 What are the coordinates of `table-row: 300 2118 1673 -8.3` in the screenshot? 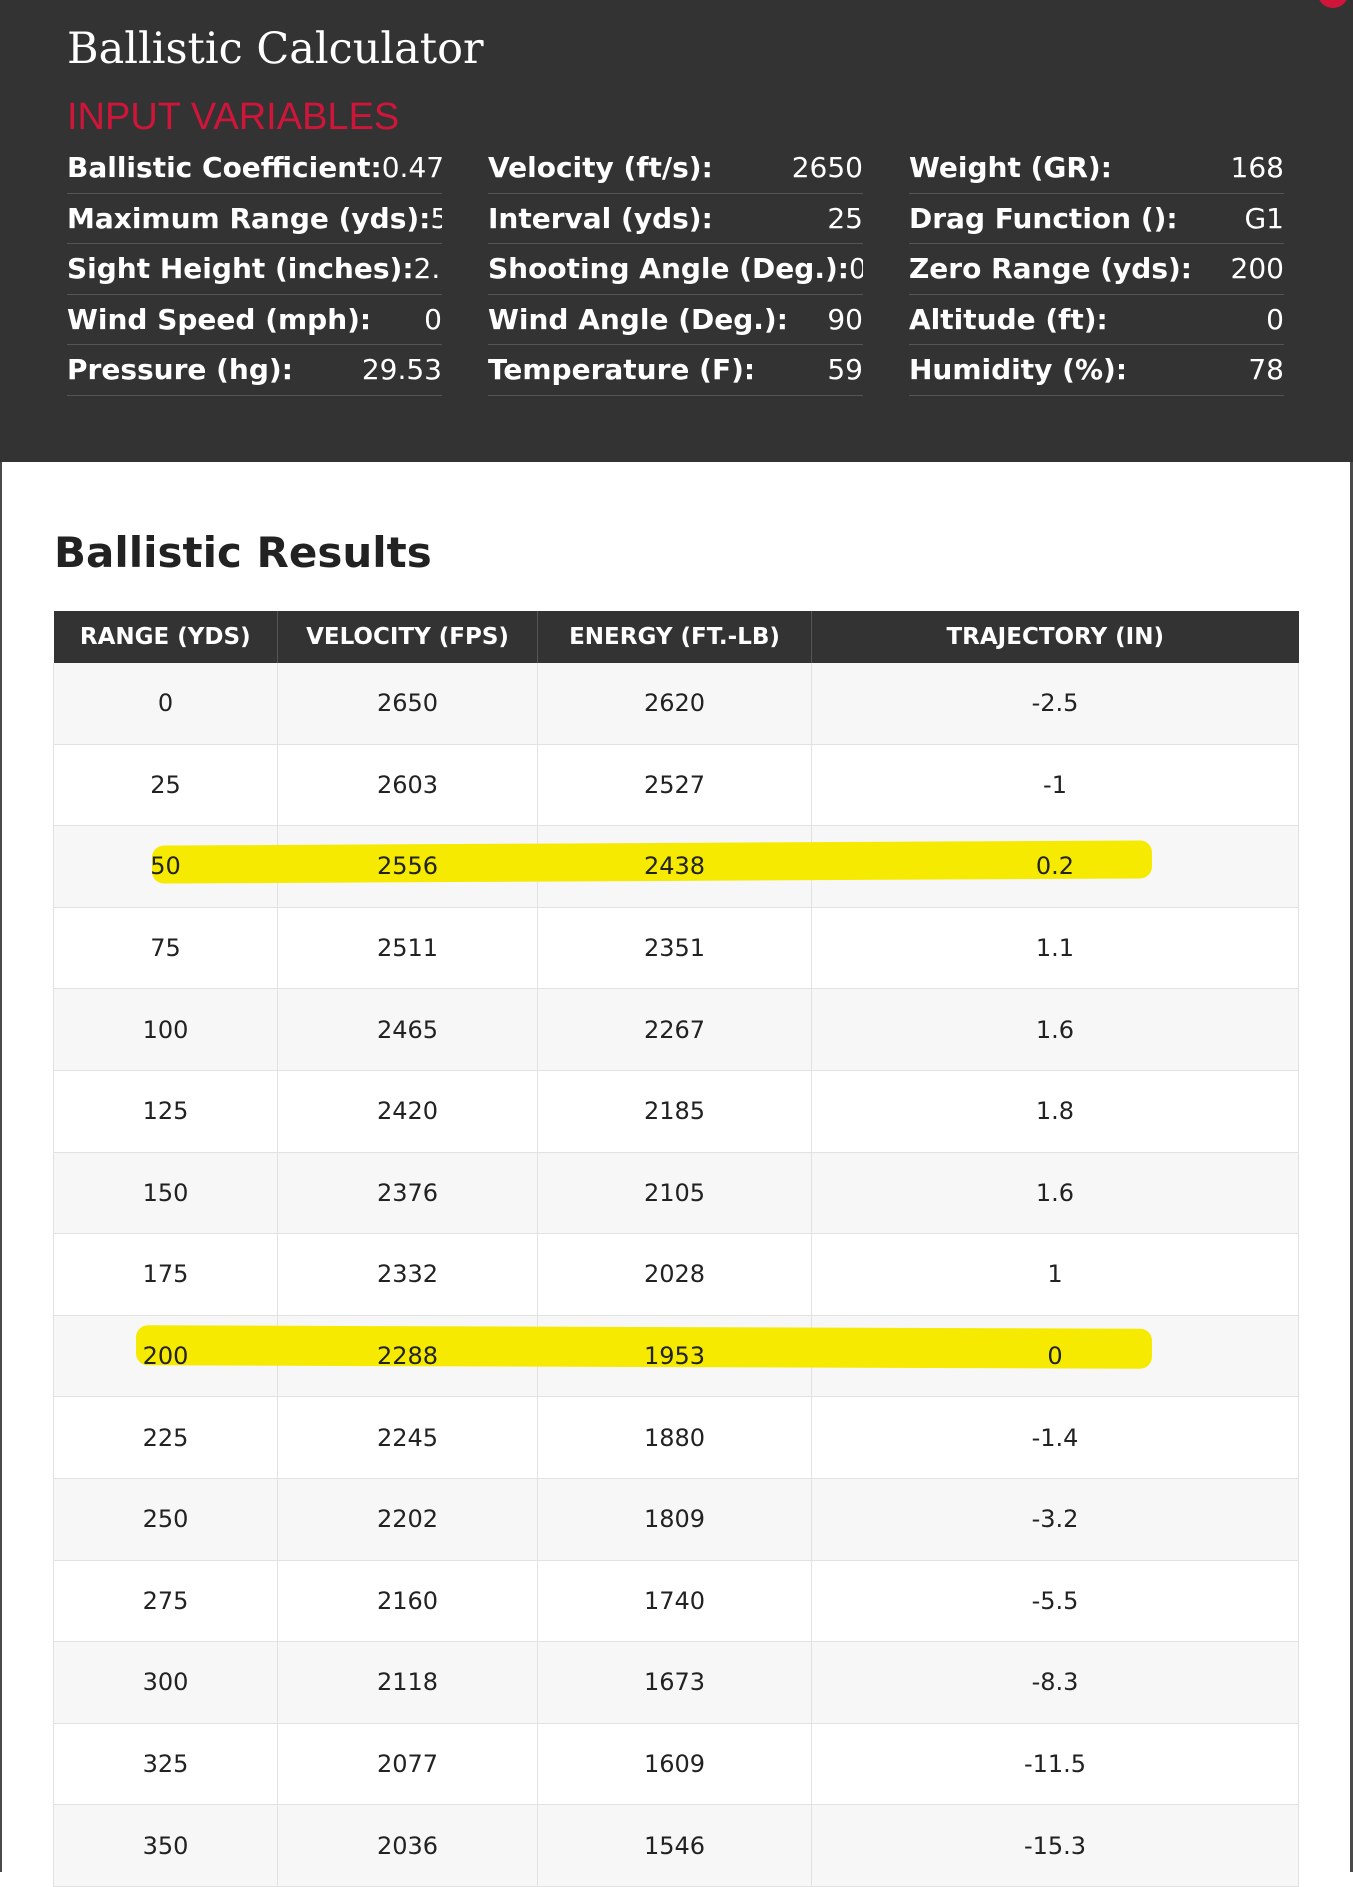 It's located at (676, 1682).